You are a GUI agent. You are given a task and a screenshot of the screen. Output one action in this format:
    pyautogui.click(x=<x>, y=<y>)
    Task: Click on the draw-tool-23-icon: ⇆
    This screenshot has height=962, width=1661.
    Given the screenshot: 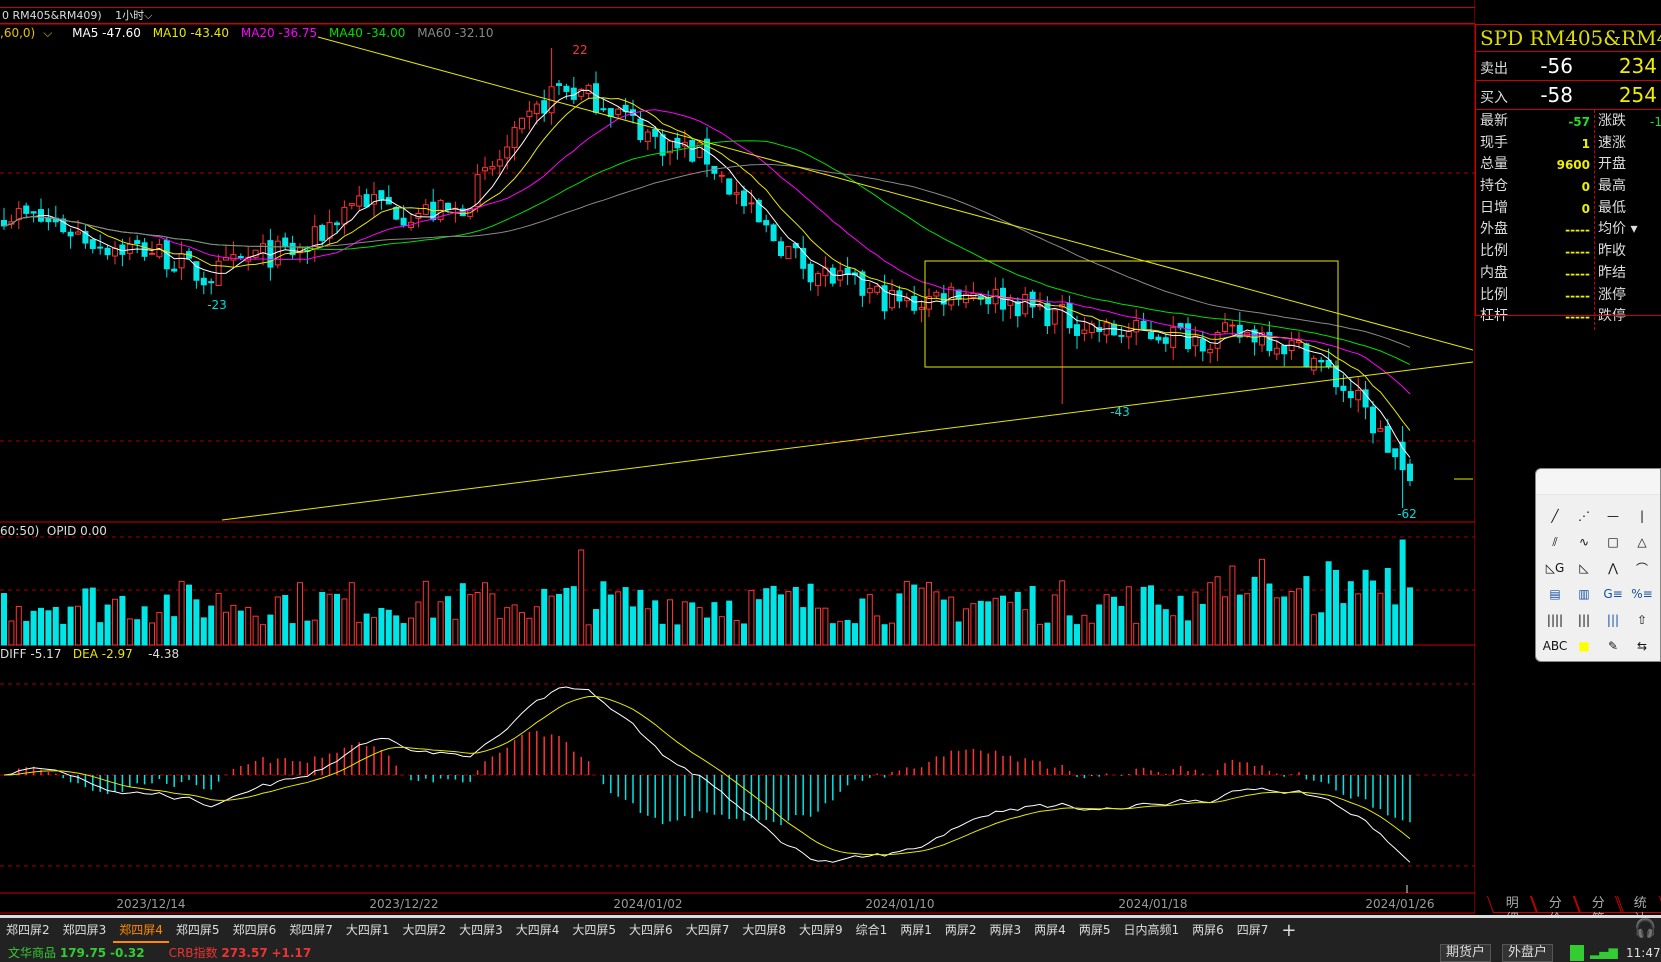 What is the action you would take?
    pyautogui.click(x=1642, y=646)
    